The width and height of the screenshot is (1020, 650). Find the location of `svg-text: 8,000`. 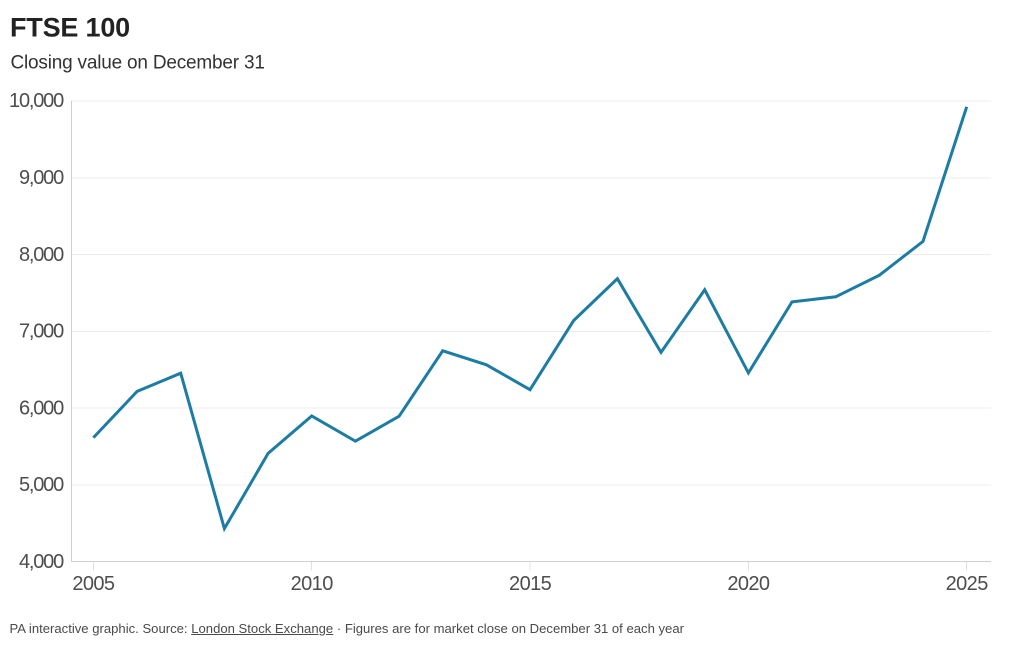

svg-text: 8,000 is located at coordinates (41, 255).